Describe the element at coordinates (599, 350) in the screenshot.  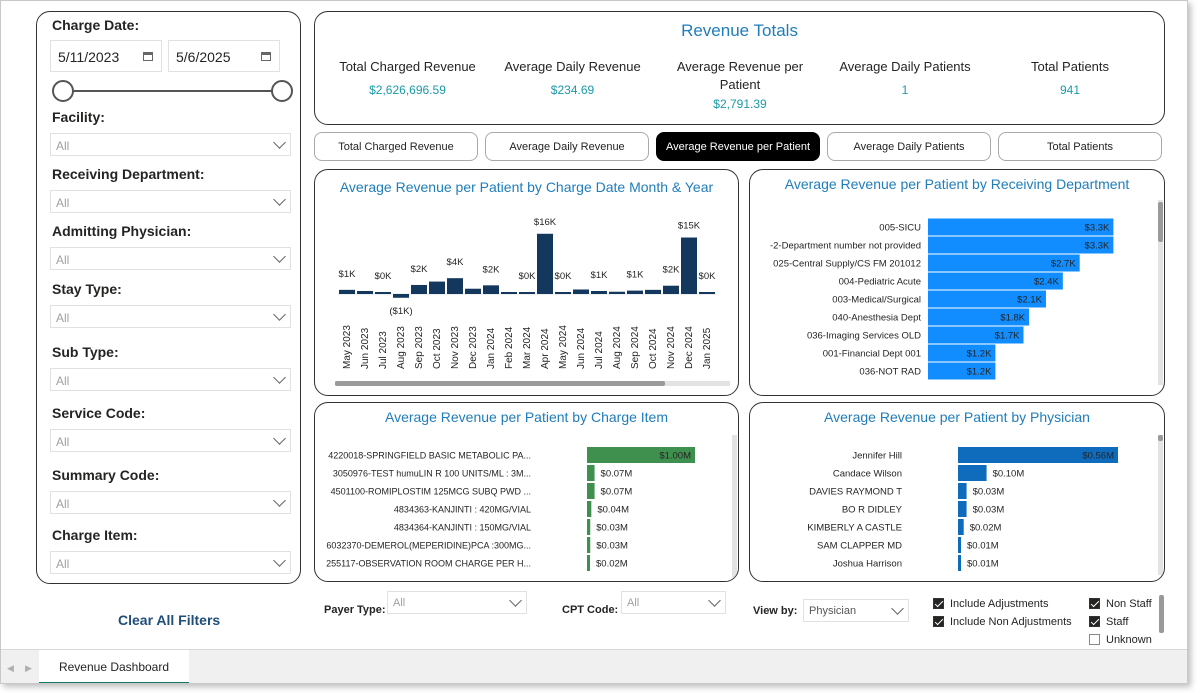
I see `x-tick-label: Jul 2024` at that location.